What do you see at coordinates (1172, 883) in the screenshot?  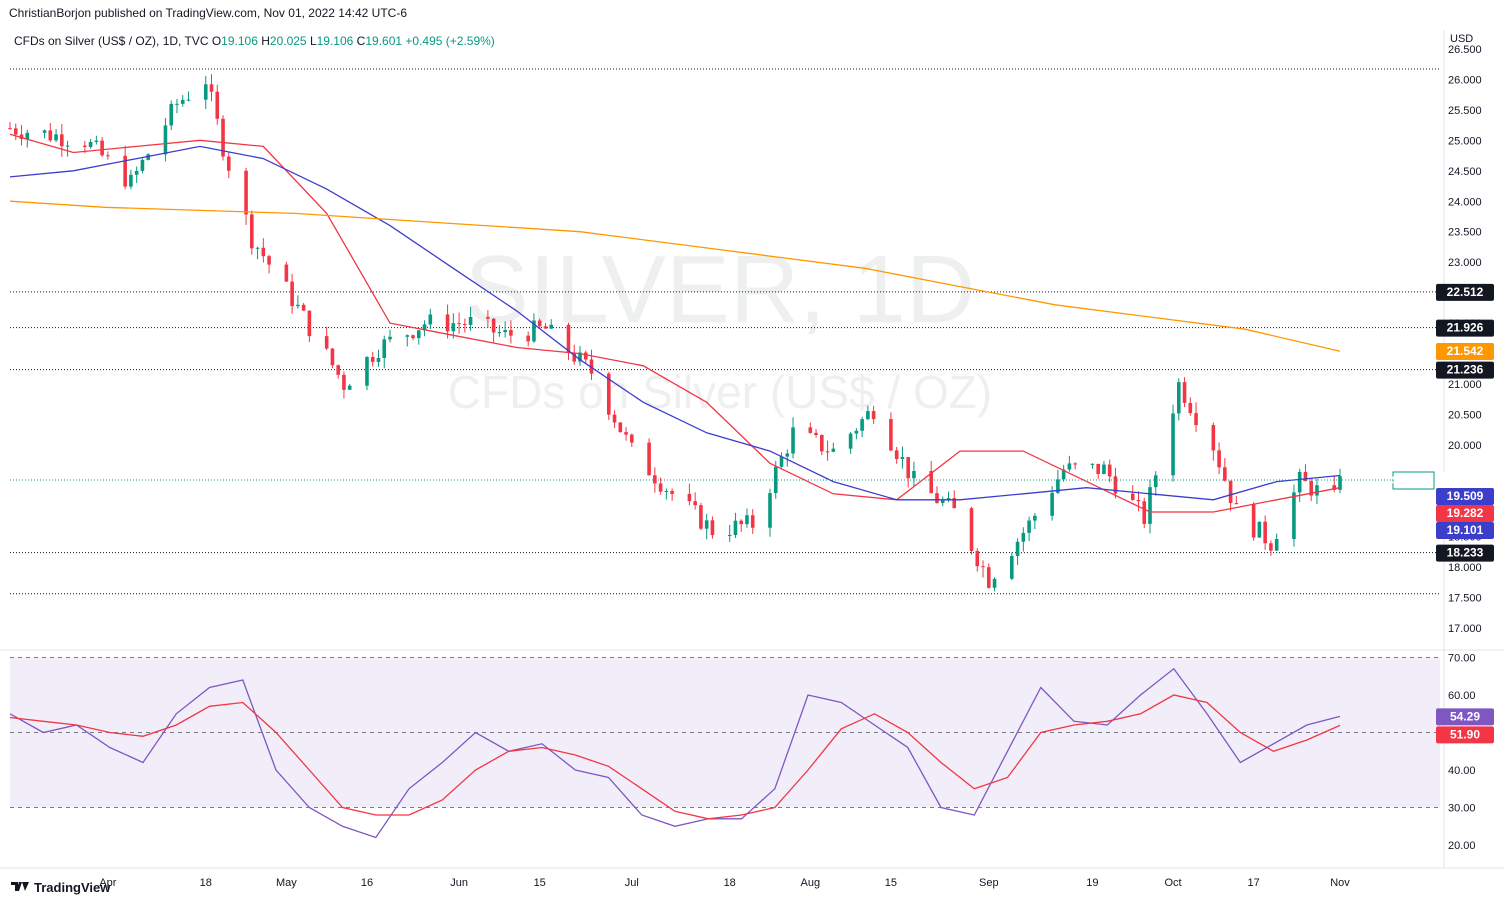 I see `time-tick-label: Oct` at bounding box center [1172, 883].